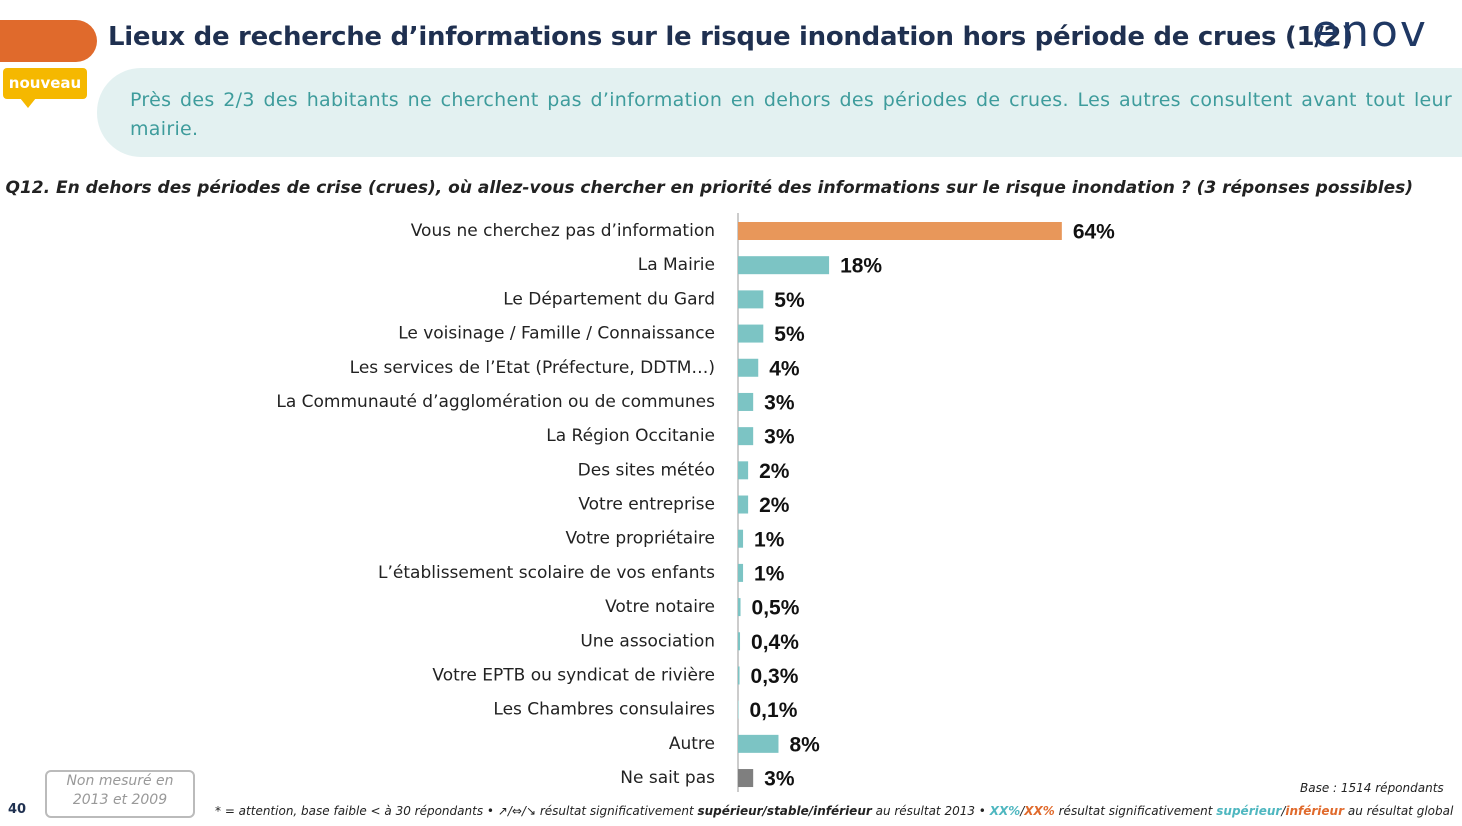 The image size is (1462, 826). What do you see at coordinates (861, 266) in the screenshot?
I see `value-label: 18%` at bounding box center [861, 266].